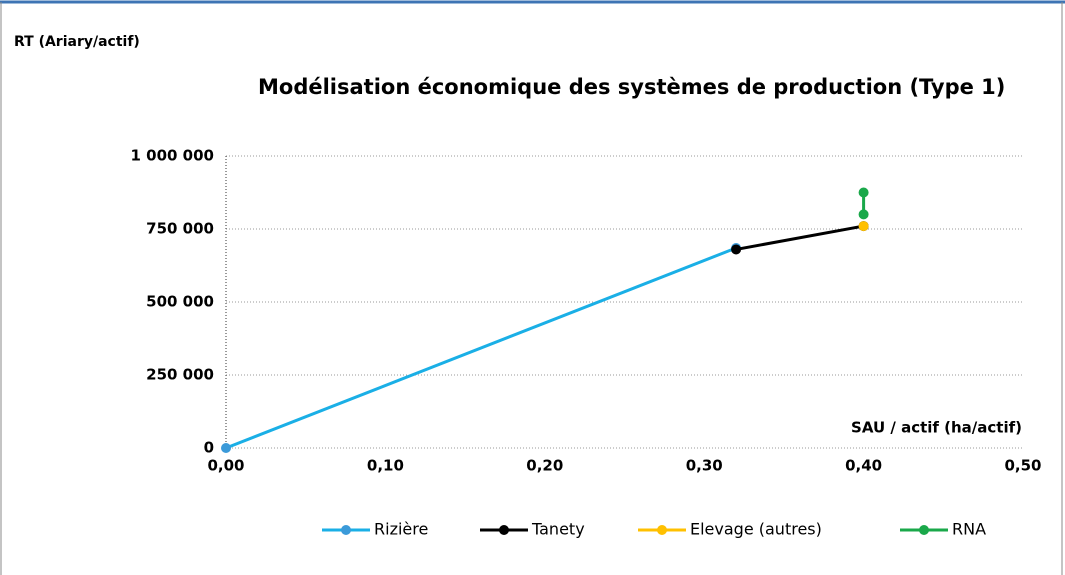 The image size is (1065, 575). What do you see at coordinates (936, 428) in the screenshot?
I see `x-axis-title: SAU / actif (ha/actif)` at bounding box center [936, 428].